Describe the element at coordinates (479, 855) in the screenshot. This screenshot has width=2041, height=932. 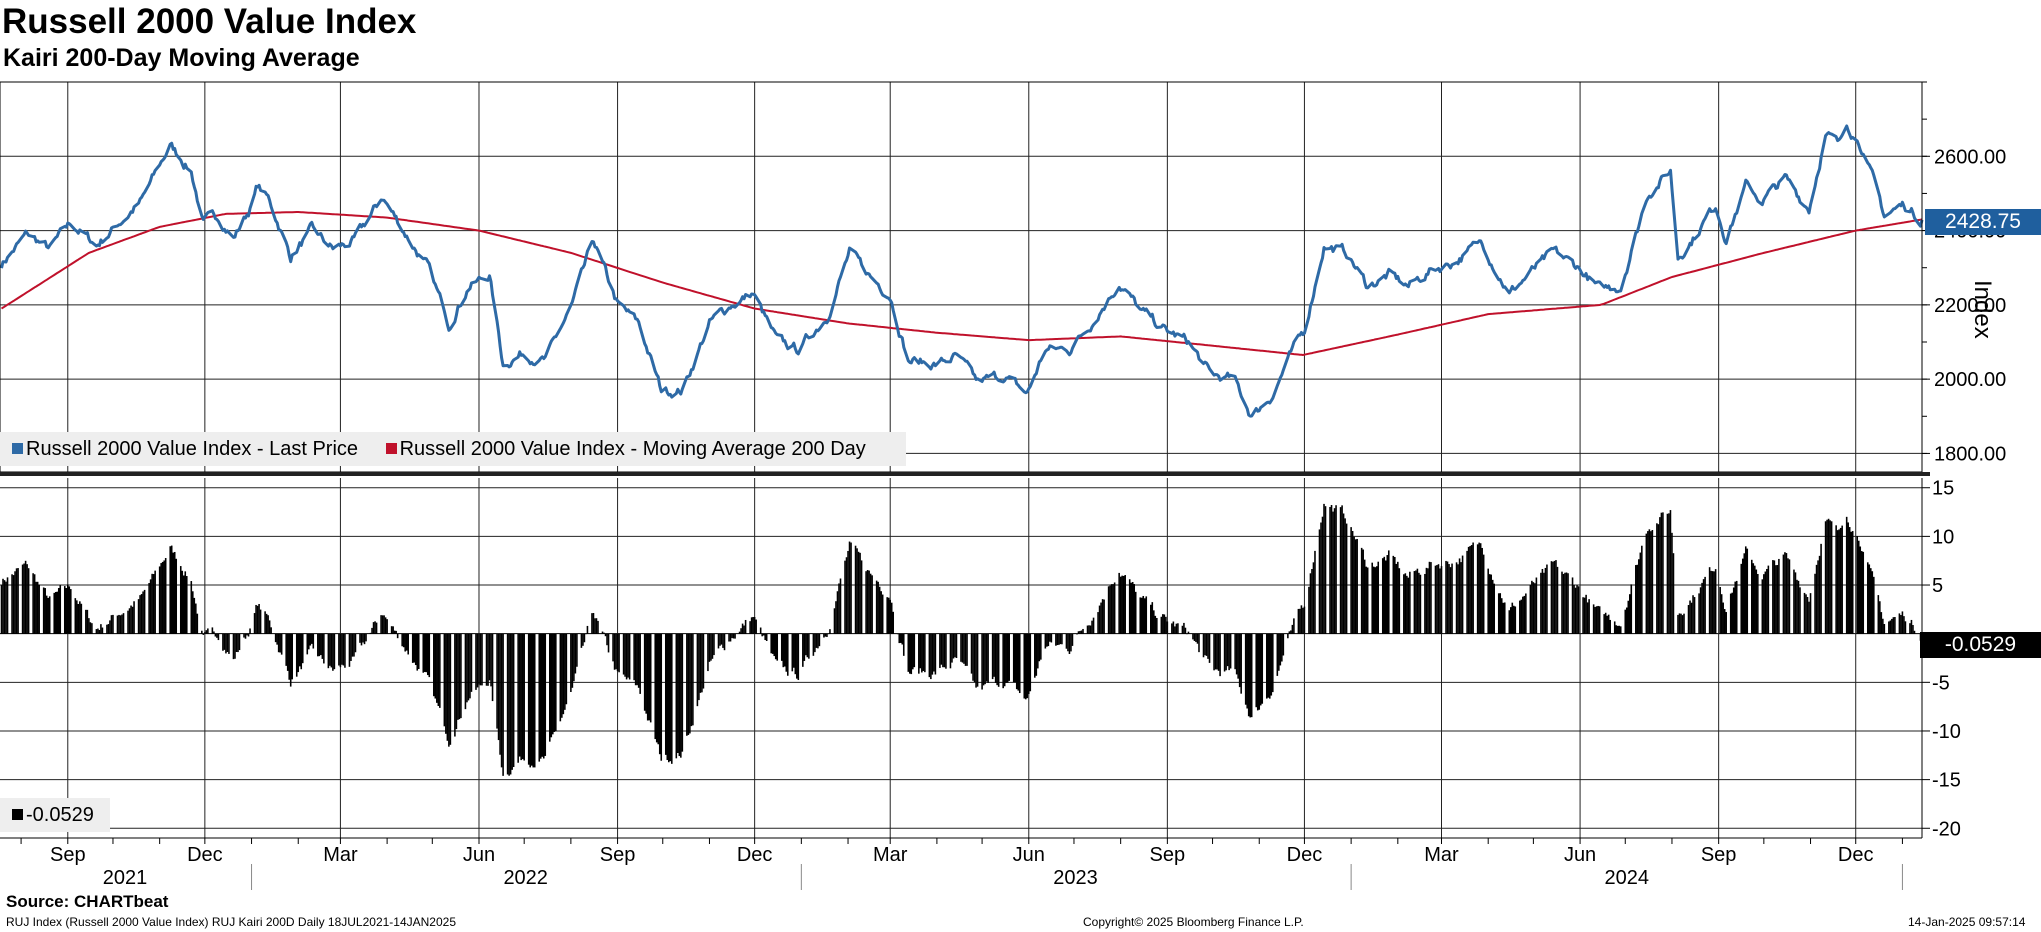
I see `month-label: Jun` at that location.